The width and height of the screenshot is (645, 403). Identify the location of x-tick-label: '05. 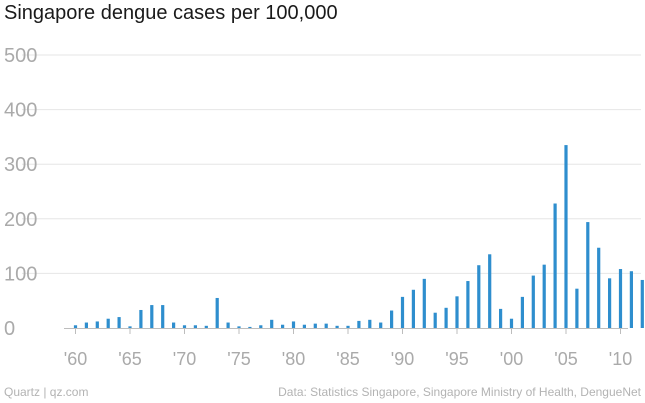
(565, 359).